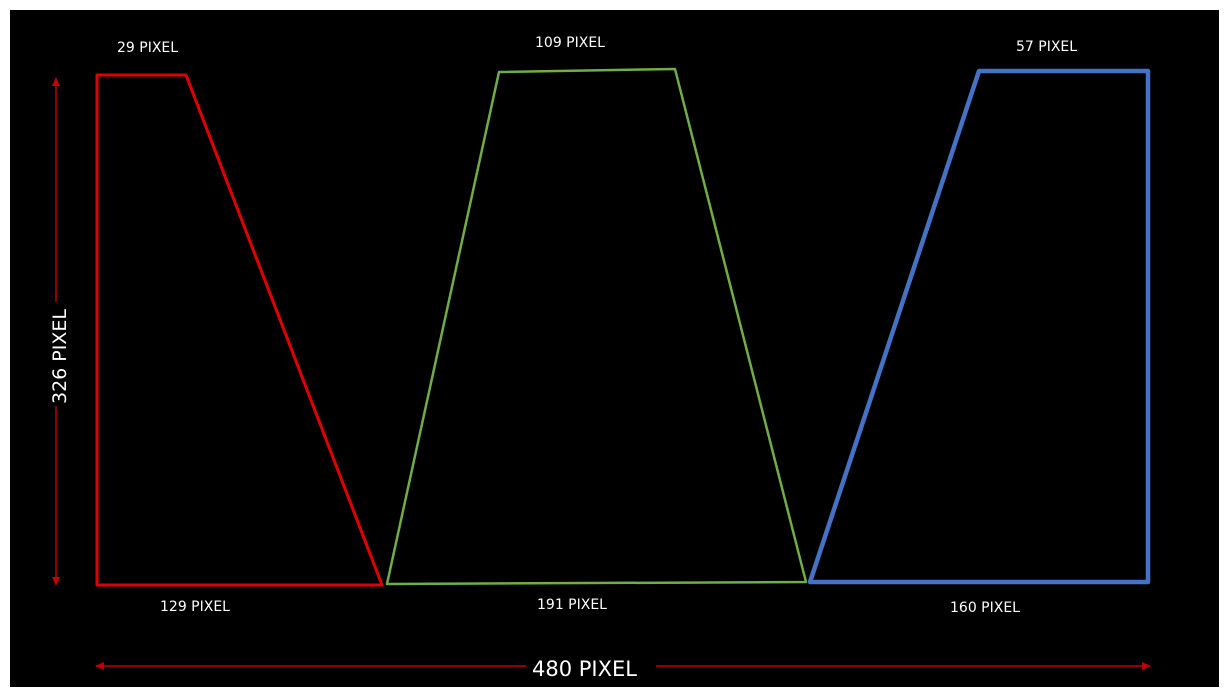  Describe the element at coordinates (195, 607) in the screenshot. I see `red-bottom-label: 129 PIXEL` at that location.